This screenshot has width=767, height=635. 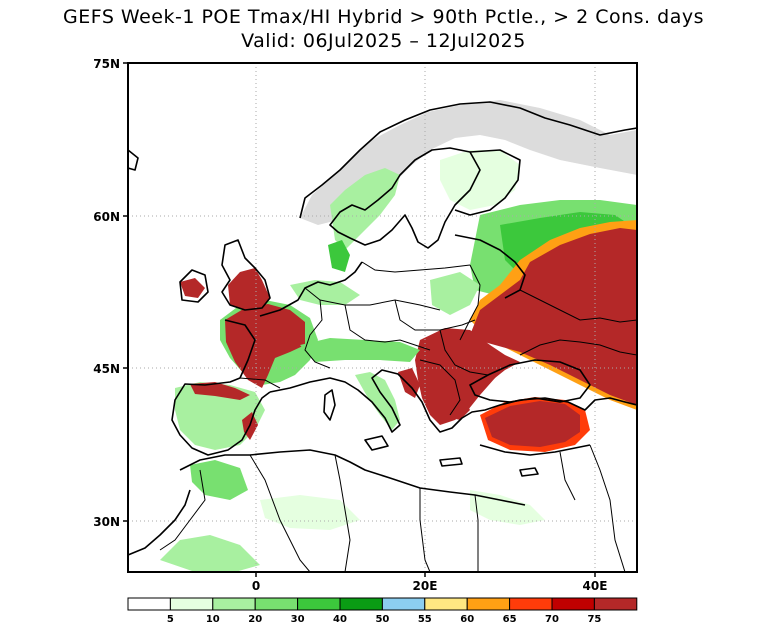 I want to click on legend-label: 20, so click(x=255, y=619).